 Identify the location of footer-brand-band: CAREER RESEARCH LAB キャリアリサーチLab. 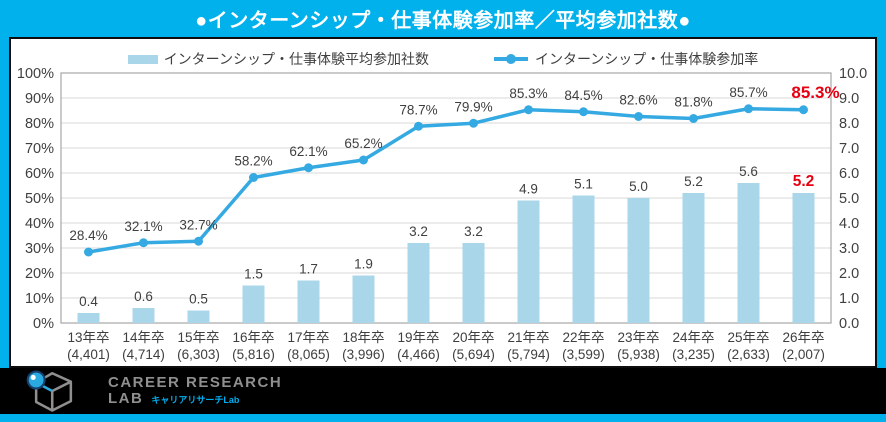
(443, 391).